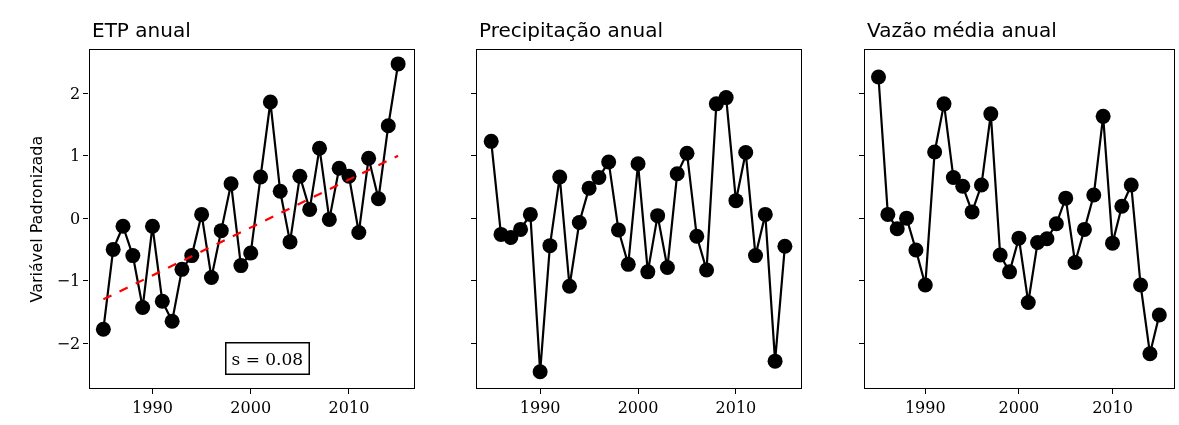 Image resolution: width=1179 pixels, height=425 pixels. What do you see at coordinates (36, 219) in the screenshot?
I see `y-axis-title: Variável Padronizada` at bounding box center [36, 219].